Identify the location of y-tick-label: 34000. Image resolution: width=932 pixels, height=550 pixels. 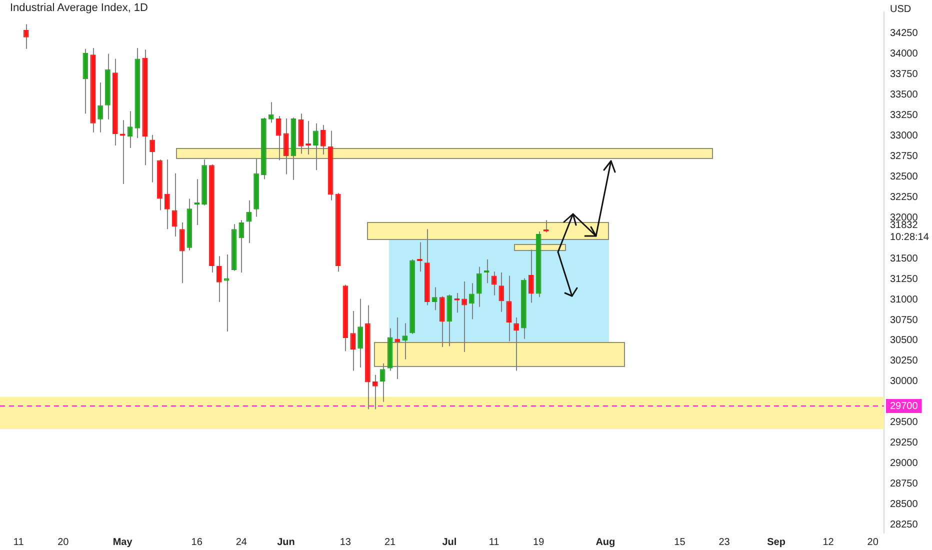
(904, 54).